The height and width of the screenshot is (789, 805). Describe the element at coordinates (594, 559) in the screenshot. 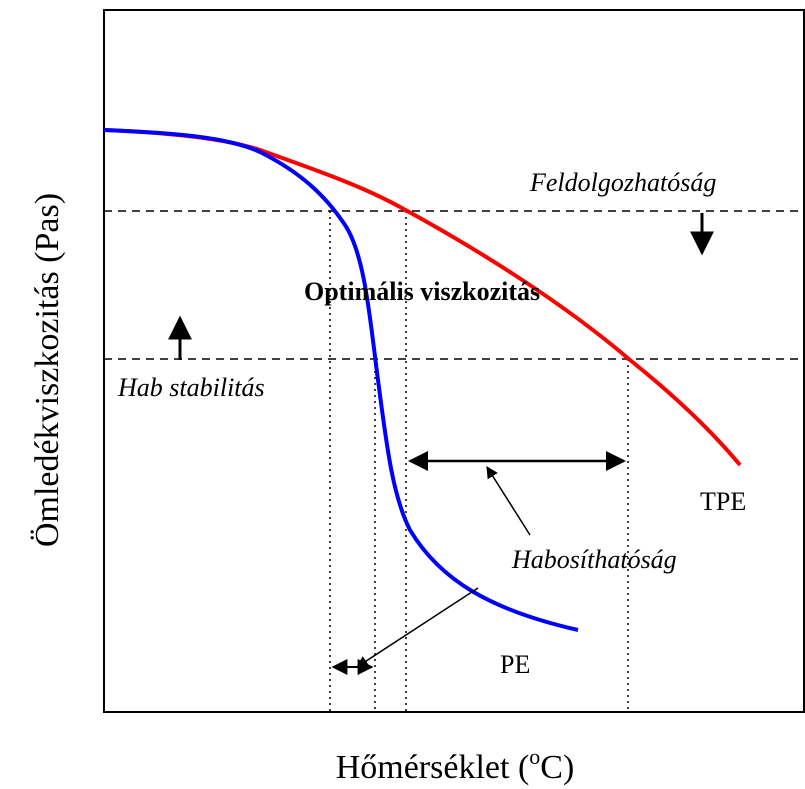

I see `annotation: Habosíthatóság` at that location.